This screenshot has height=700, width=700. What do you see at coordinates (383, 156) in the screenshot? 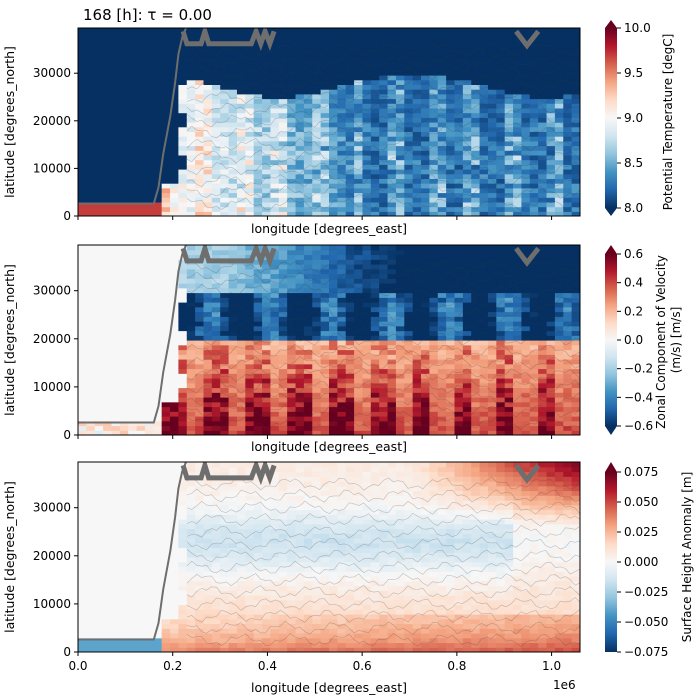
I see `contour-line` at bounding box center [383, 156].